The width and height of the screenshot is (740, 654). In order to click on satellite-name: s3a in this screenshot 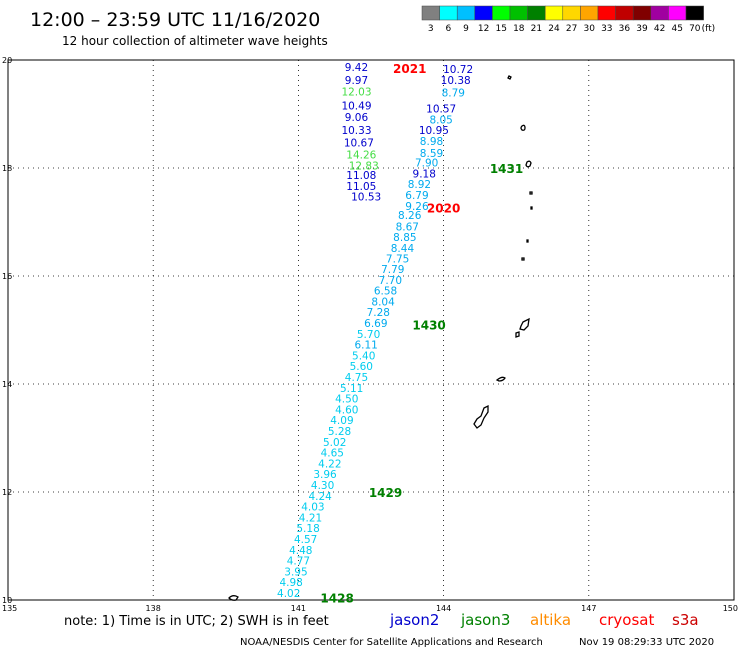, I will do `click(685, 620)`.